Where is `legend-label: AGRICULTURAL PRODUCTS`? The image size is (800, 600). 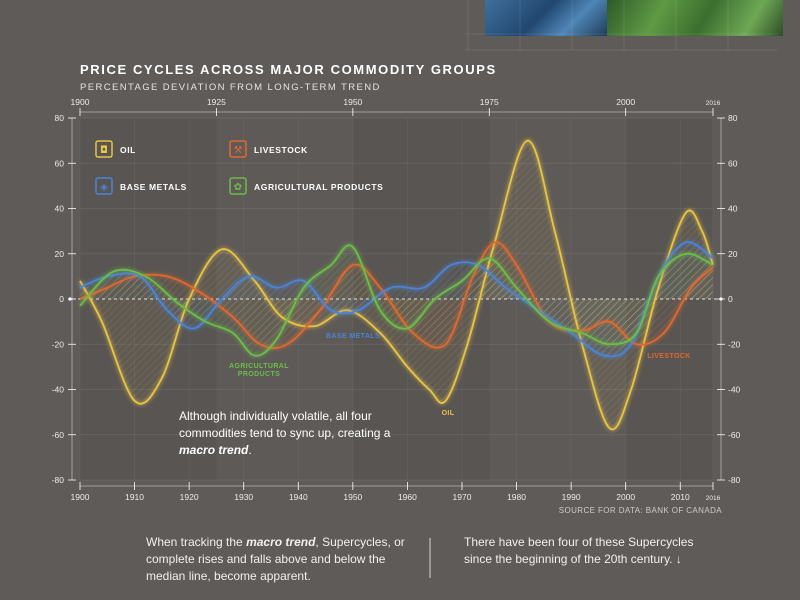 legend-label: AGRICULTURAL PRODUCTS is located at coordinates (318, 187).